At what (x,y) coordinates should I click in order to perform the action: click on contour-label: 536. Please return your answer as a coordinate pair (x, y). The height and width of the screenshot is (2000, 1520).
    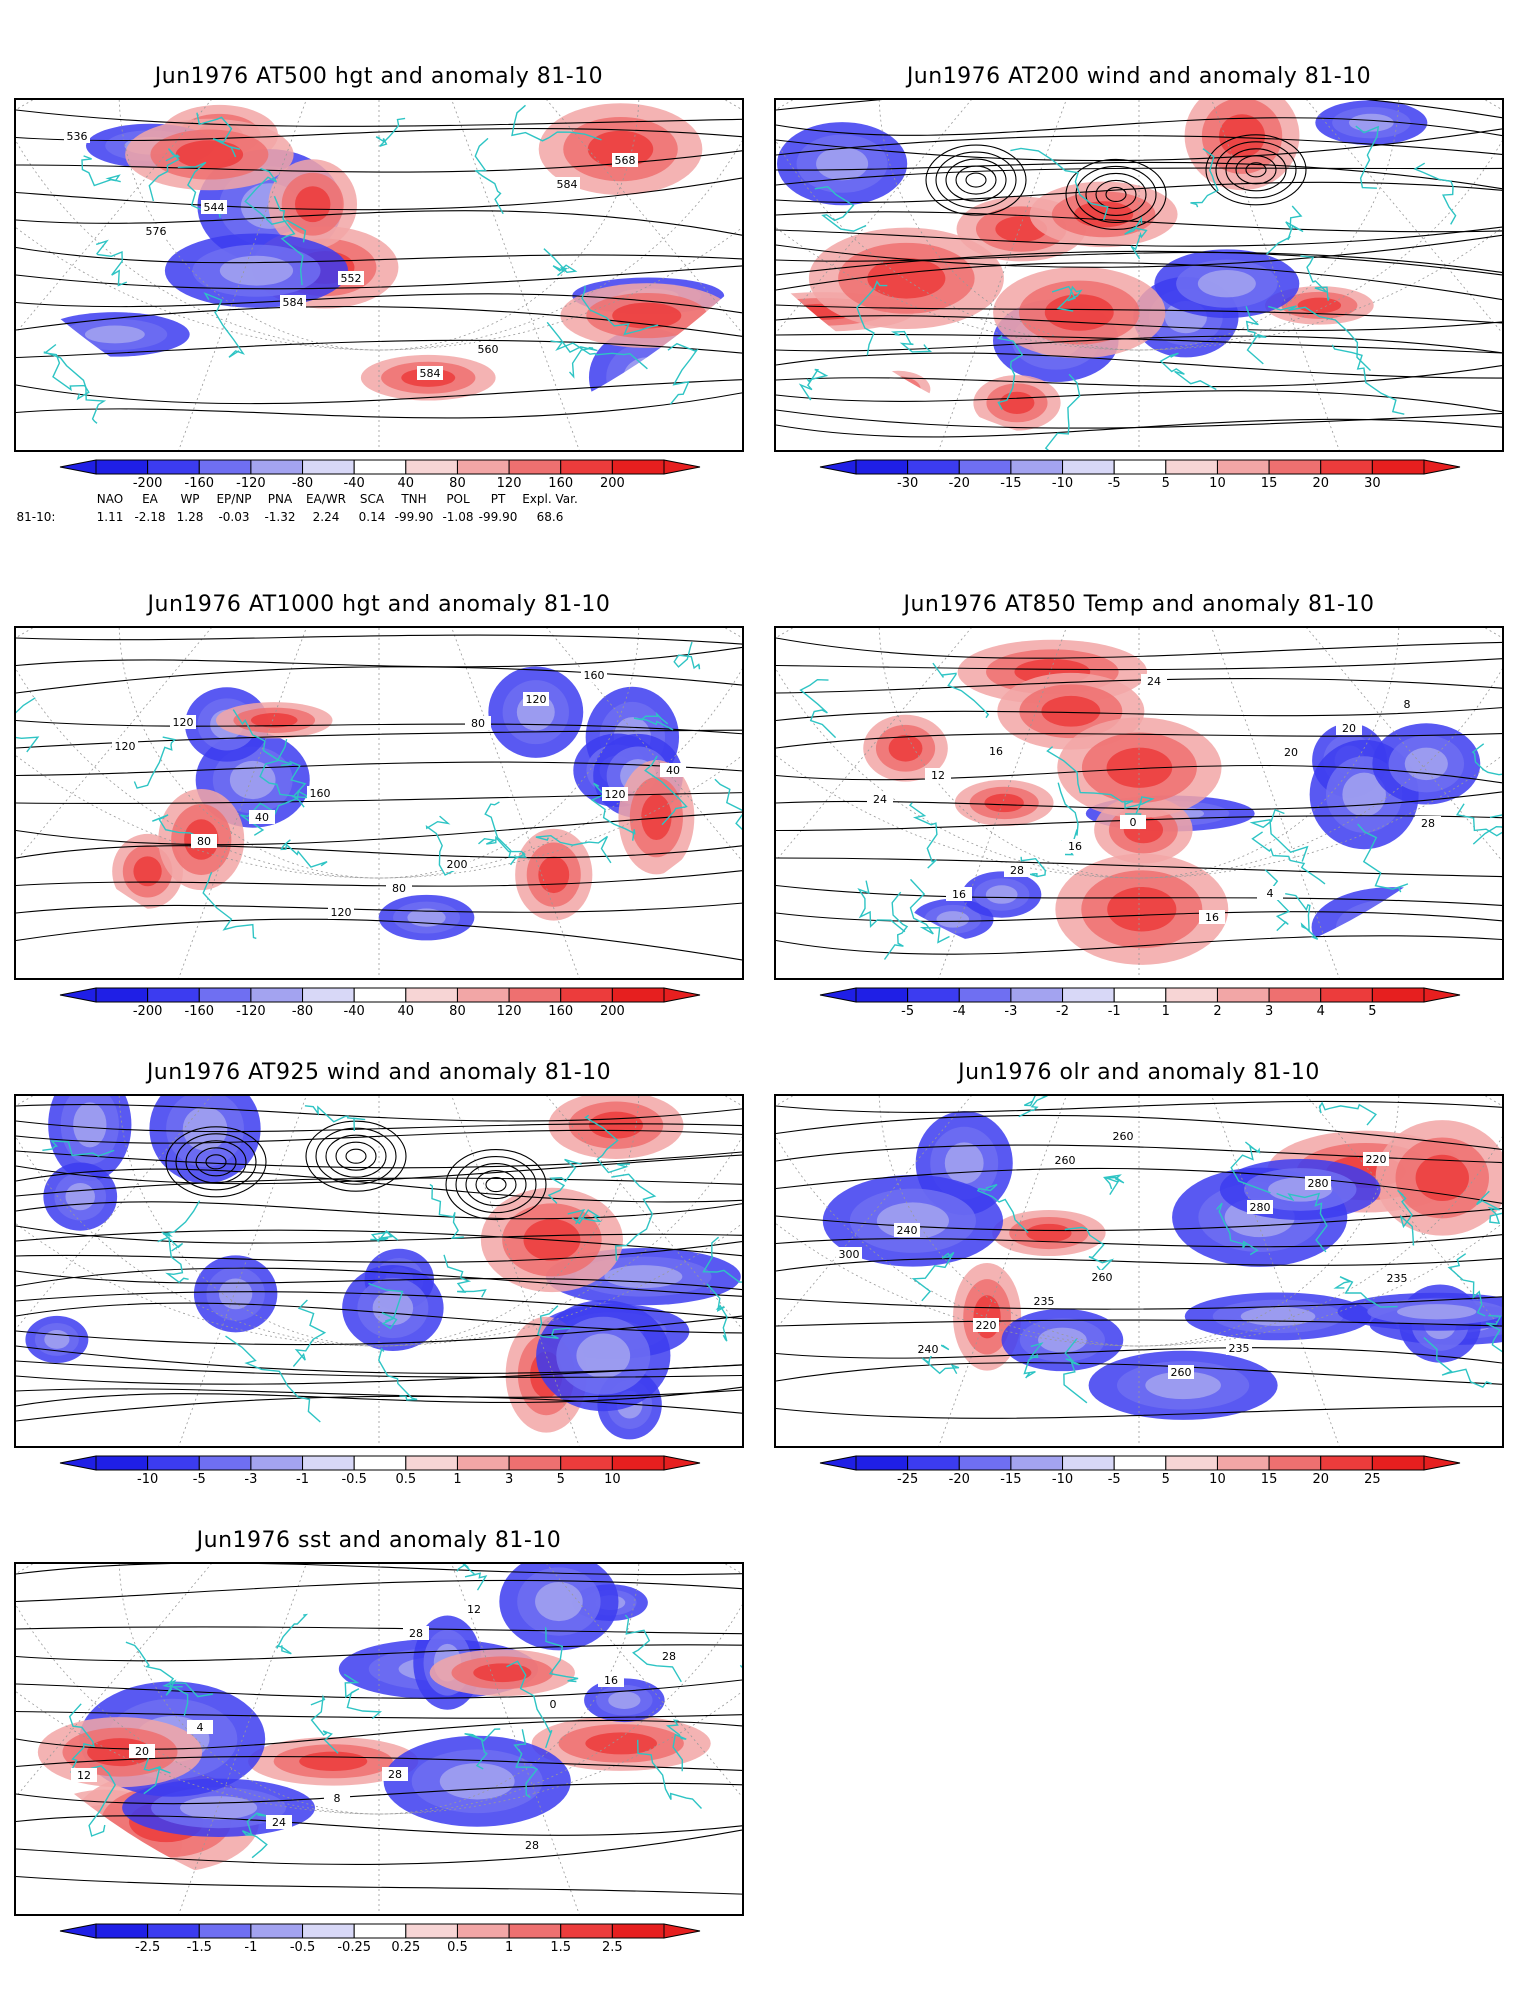
    Looking at the image, I should click on (77, 136).